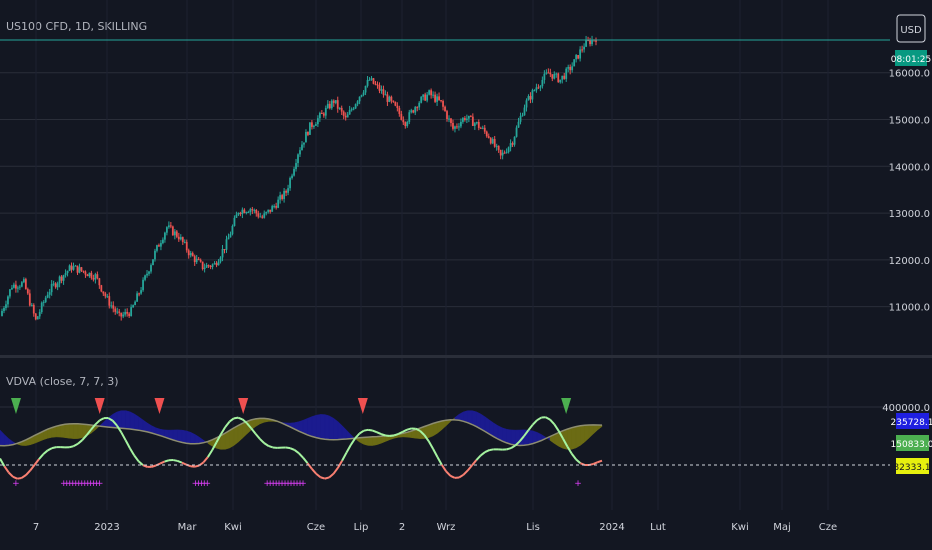 Image resolution: width=932 pixels, height=550 pixels. Describe the element at coordinates (658, 527) in the screenshot. I see `time-tick-label: Lut` at that location.